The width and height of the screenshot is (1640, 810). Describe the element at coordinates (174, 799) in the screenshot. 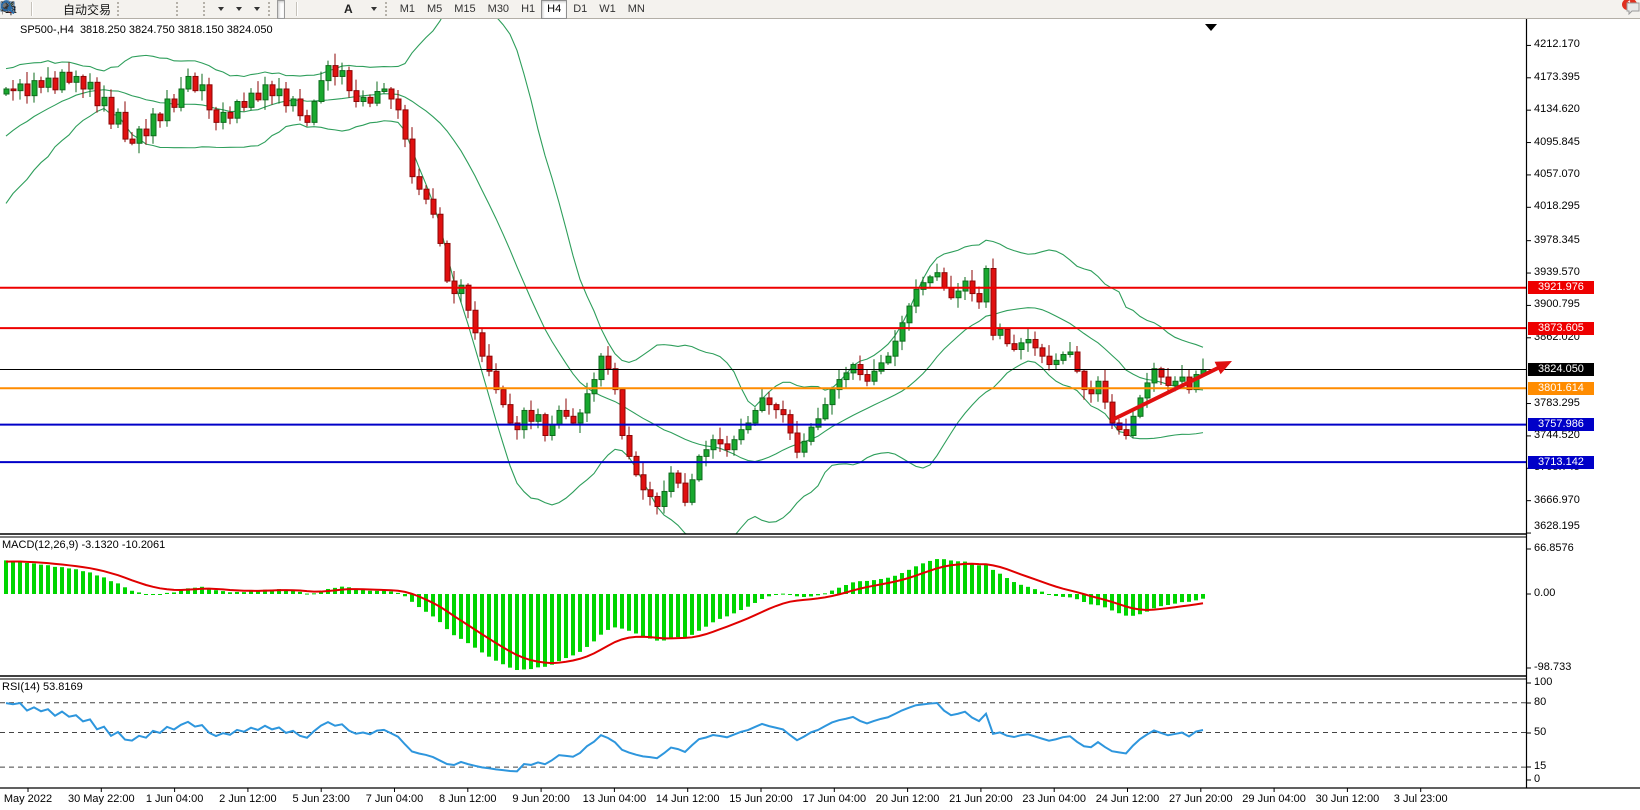

I see `time-axis-label: 1 Jun 04:00` at that location.